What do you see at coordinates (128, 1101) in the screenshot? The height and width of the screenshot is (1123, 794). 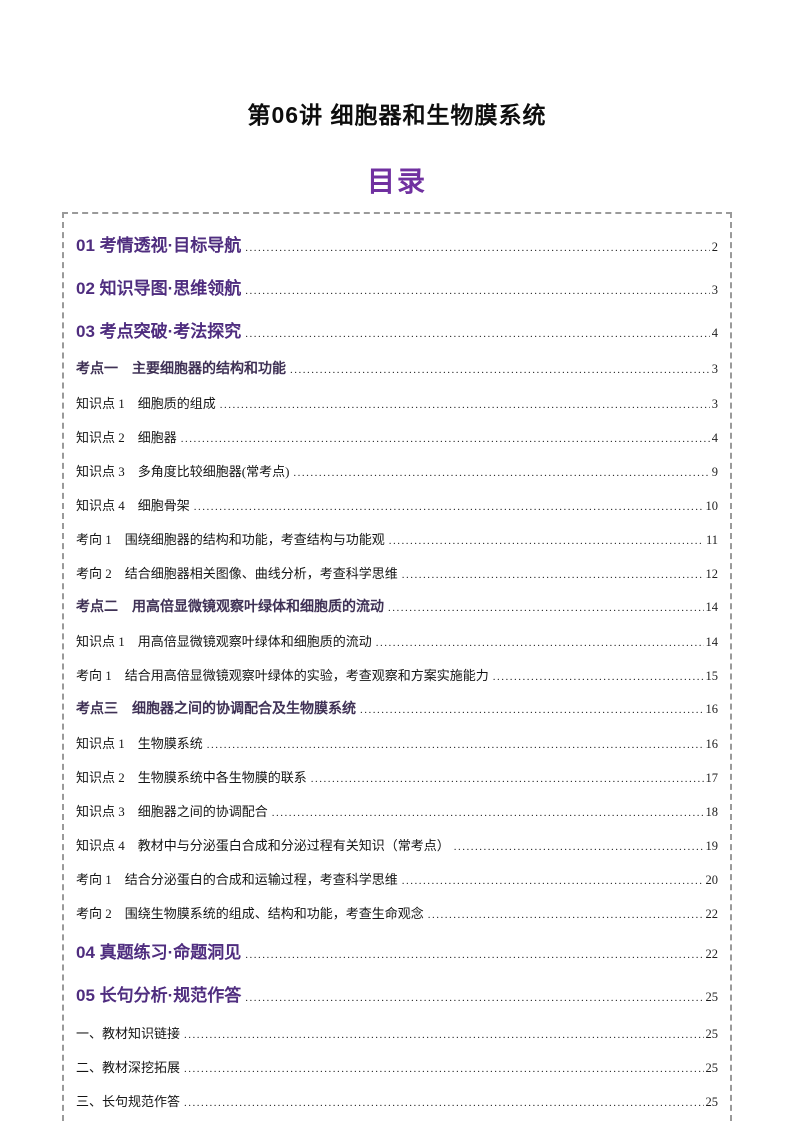 I see `toc-entry-label: 三、长句规范作答` at bounding box center [128, 1101].